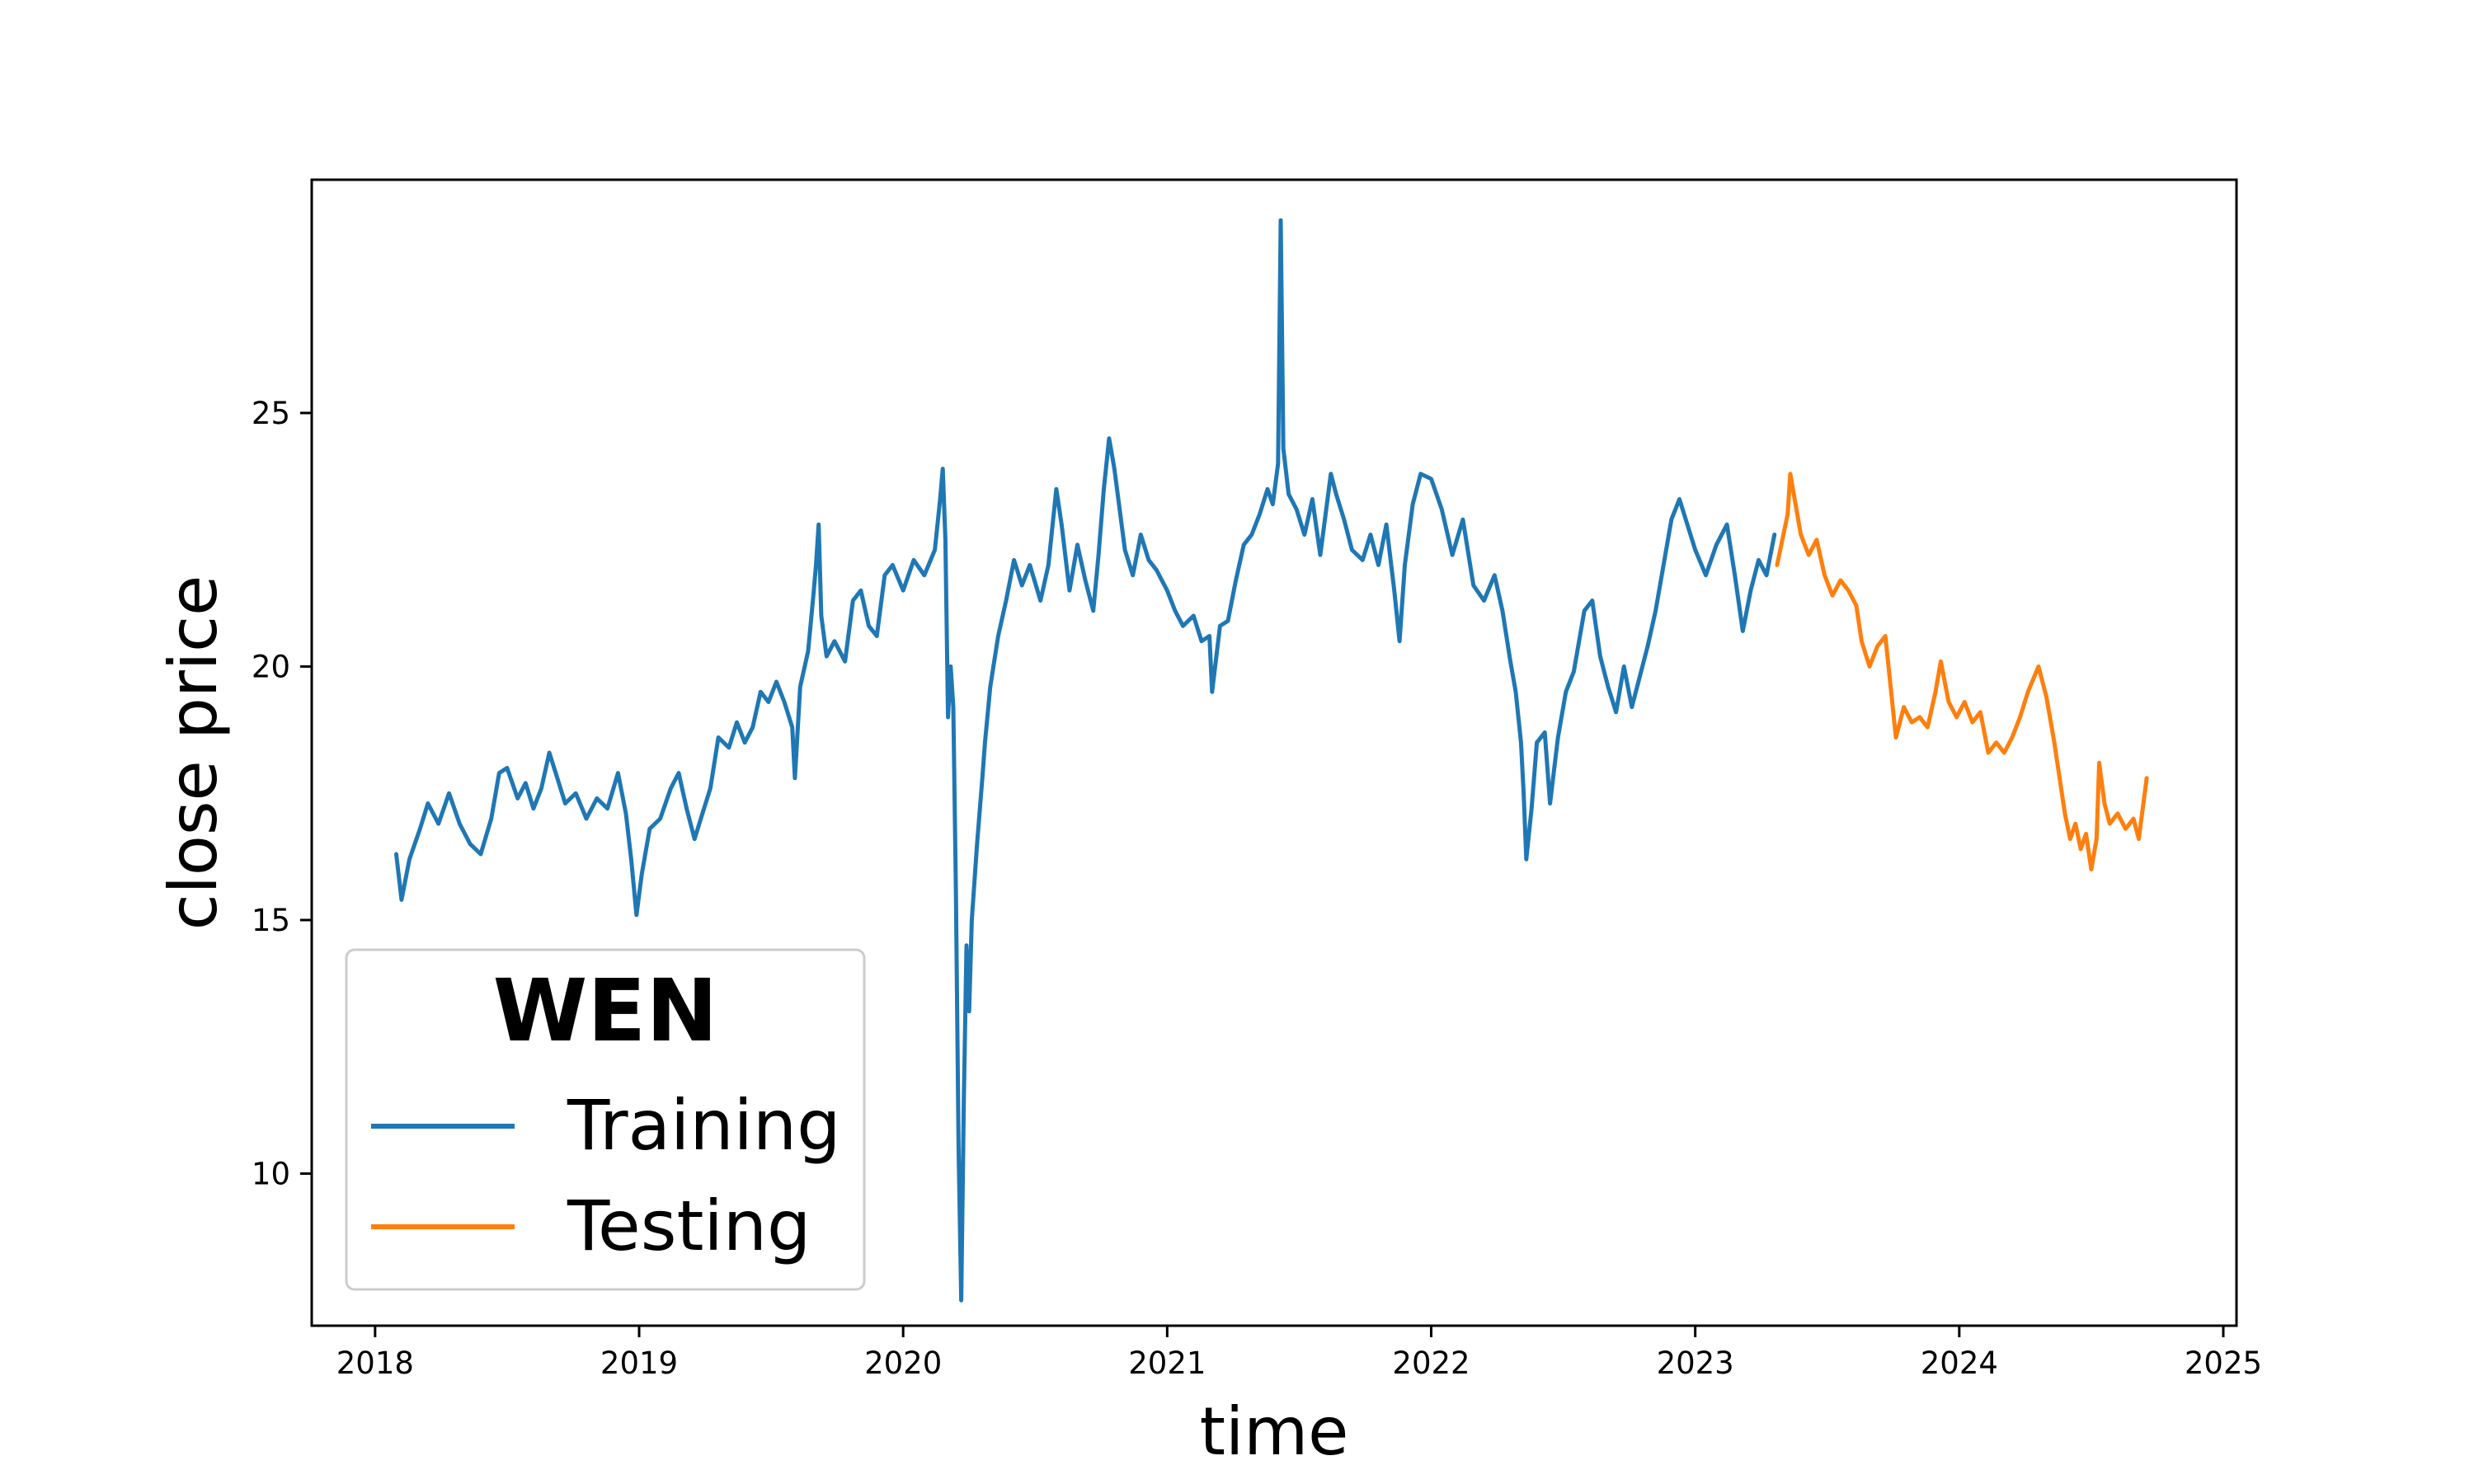  Describe the element at coordinates (271, 1173) in the screenshot. I see `y-tick-label: 10` at that location.